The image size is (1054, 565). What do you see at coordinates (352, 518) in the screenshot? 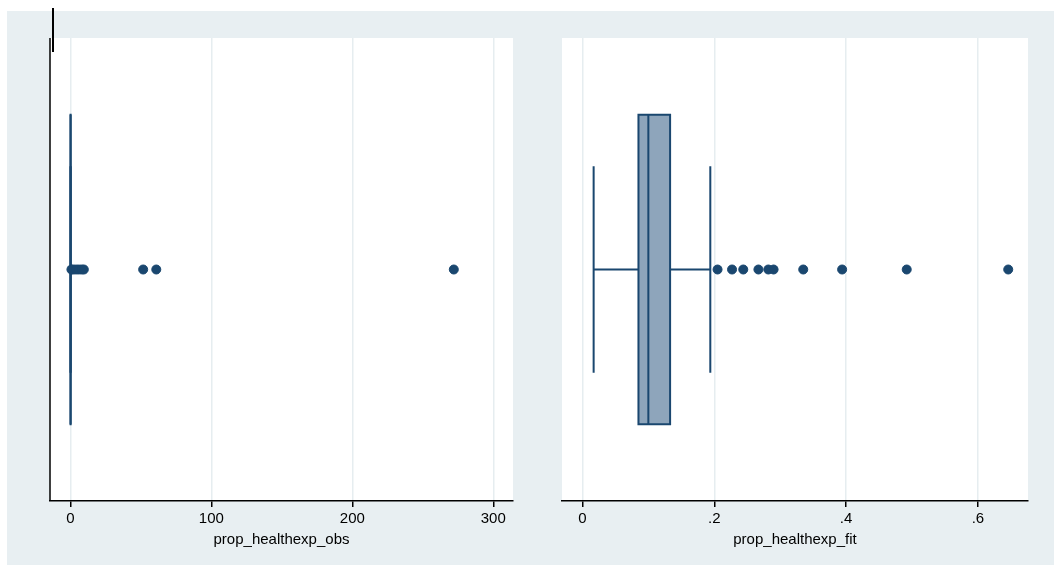
I see `x-tick-label: 200` at bounding box center [352, 518].